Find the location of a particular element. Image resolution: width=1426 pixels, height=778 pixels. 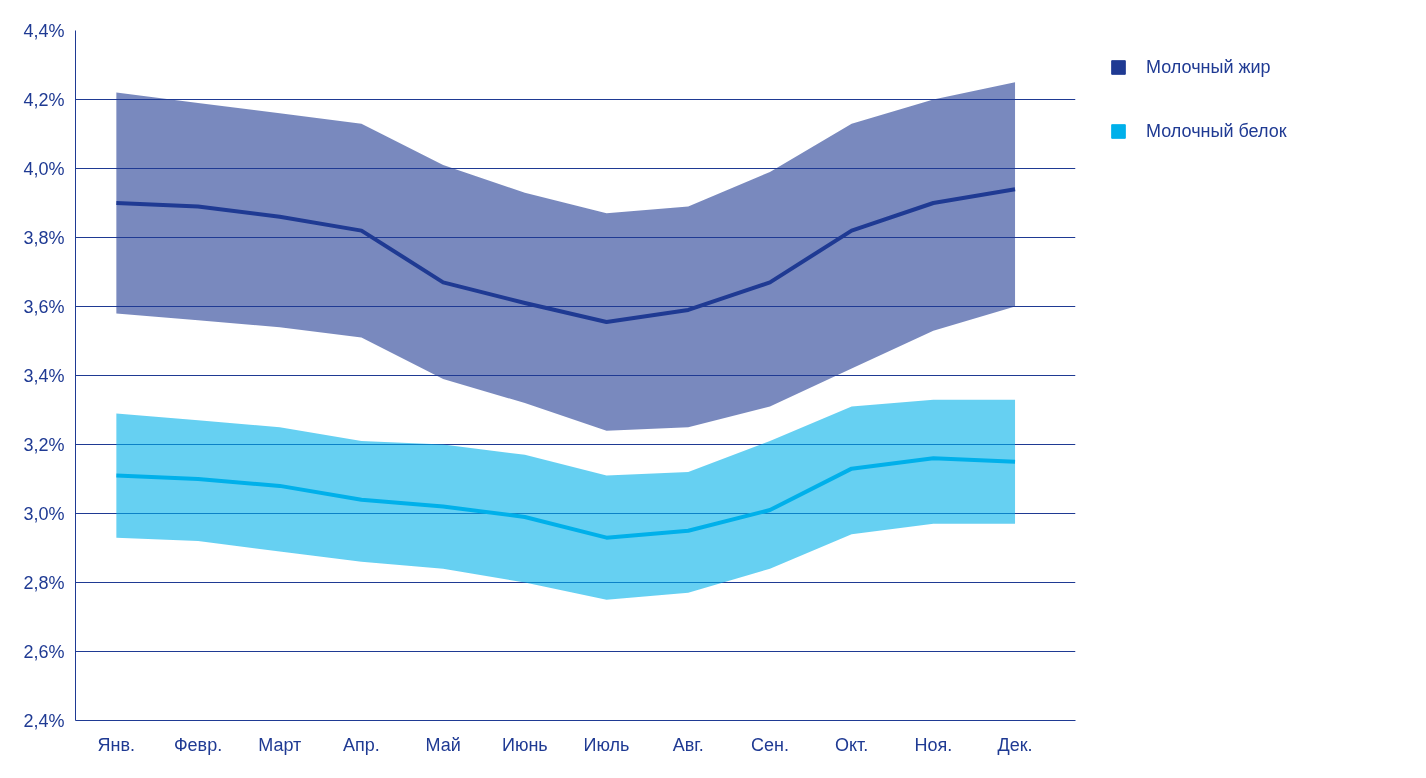

y-tick-label: 2,8% is located at coordinates (44, 582).